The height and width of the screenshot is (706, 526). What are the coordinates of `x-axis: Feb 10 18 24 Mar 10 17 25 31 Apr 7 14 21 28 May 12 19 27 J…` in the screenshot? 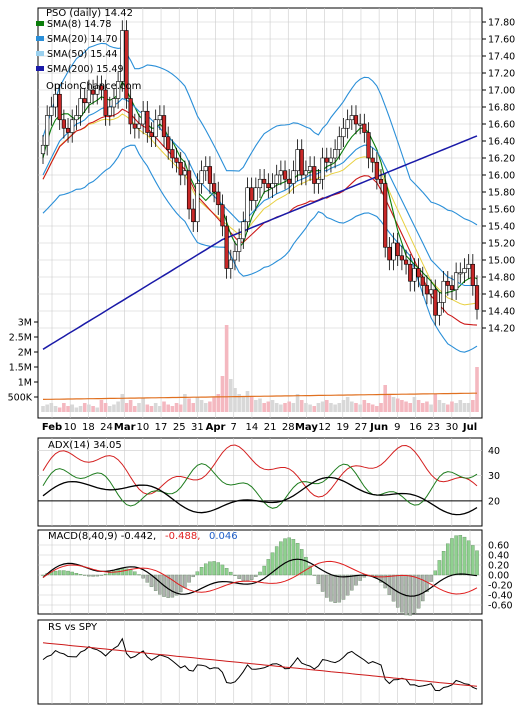 It's located at (259, 427).